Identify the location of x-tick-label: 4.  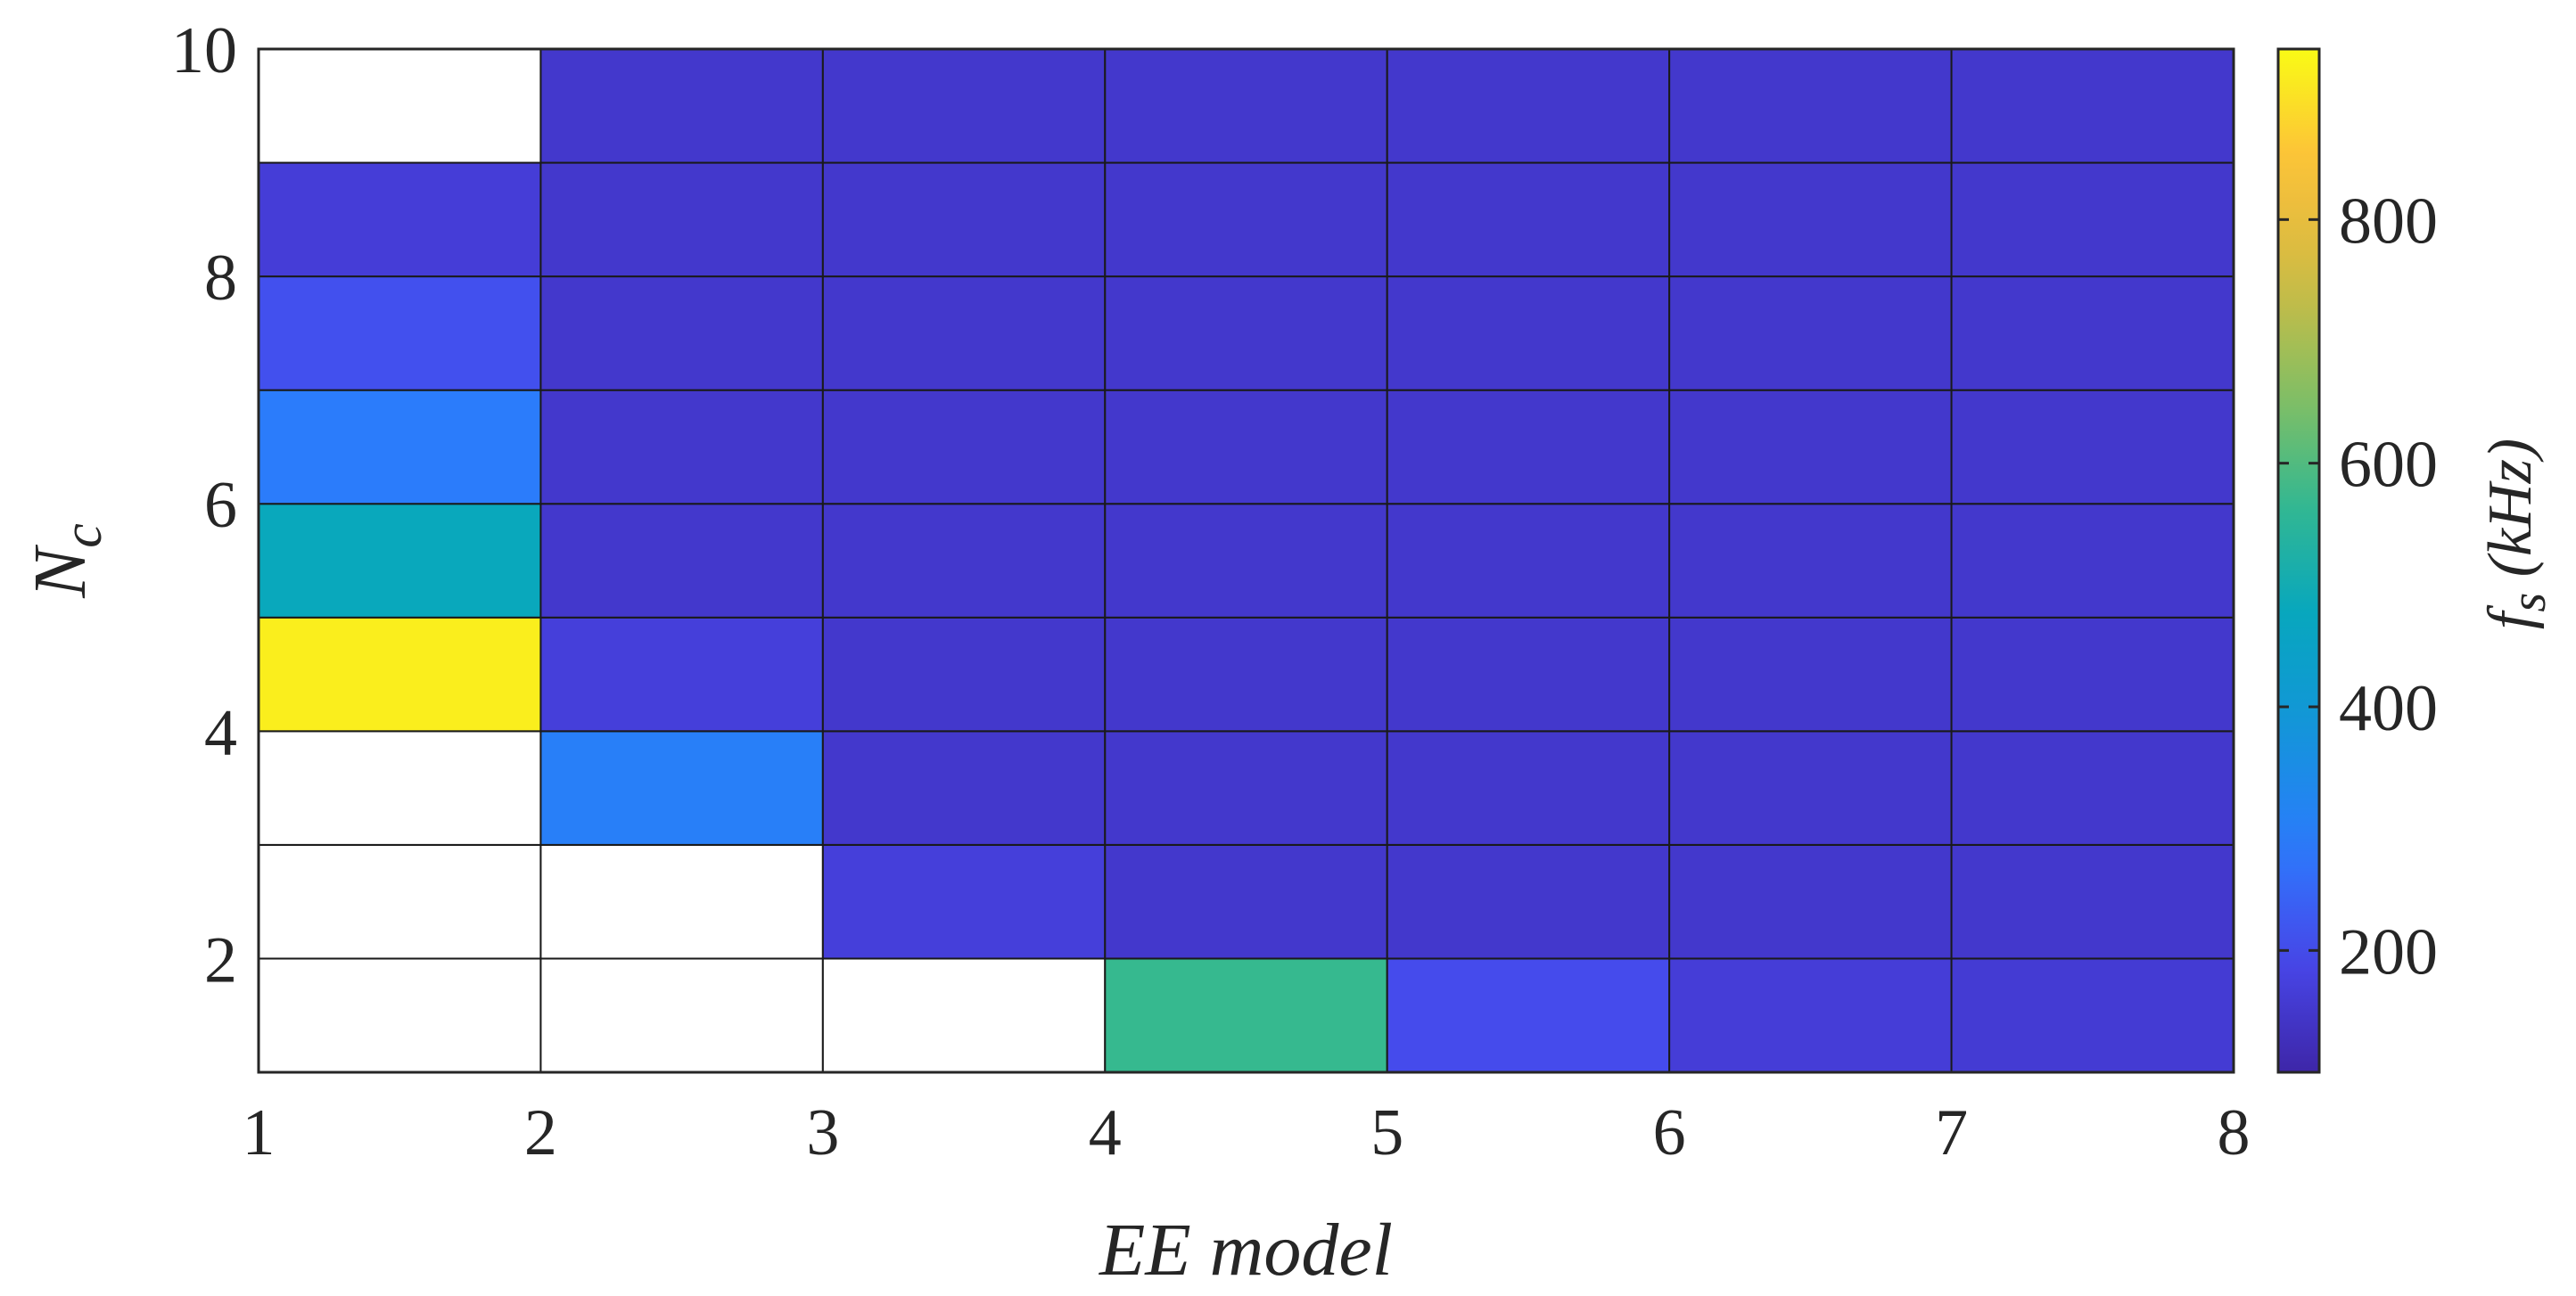
(1105, 1132).